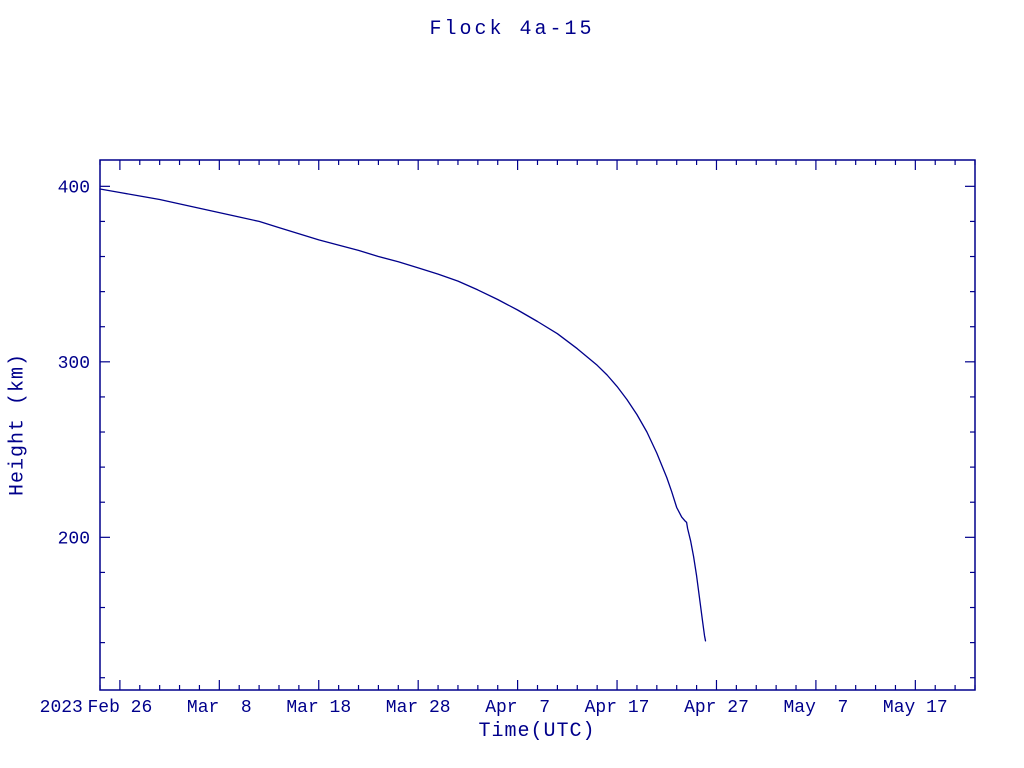  Describe the element at coordinates (74, 364) in the screenshot. I see `y-tick-label: 300` at that location.